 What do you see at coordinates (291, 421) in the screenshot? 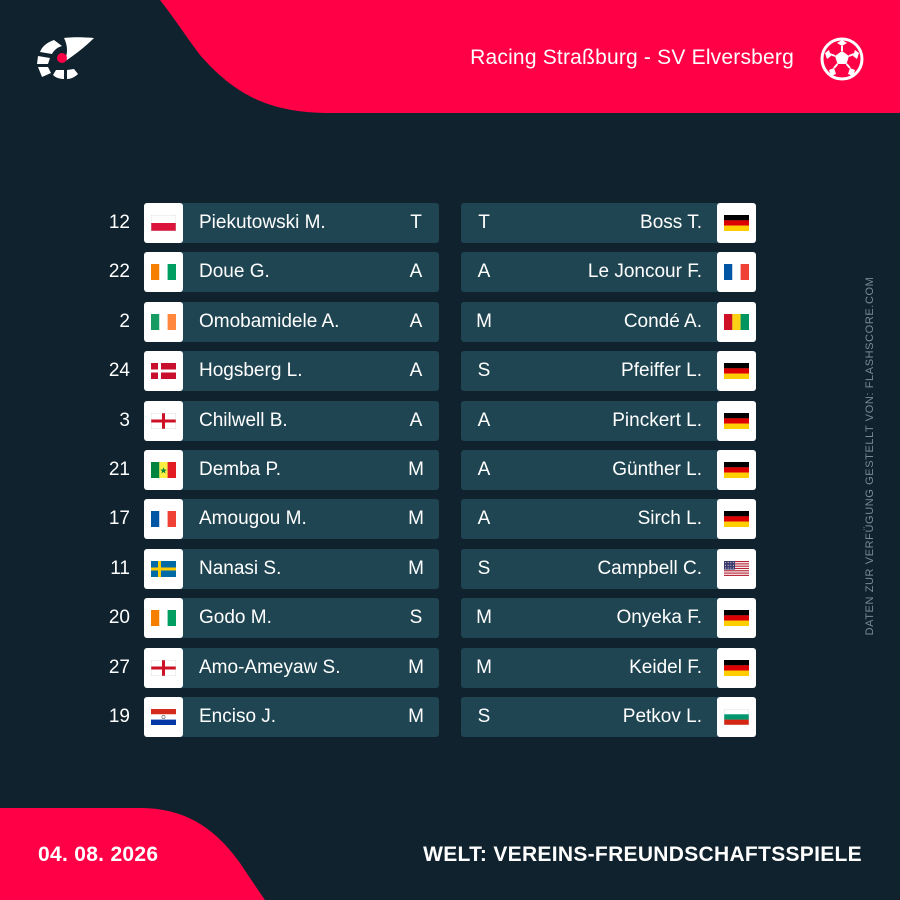
I see `home-player-card: Chilwell B. A` at bounding box center [291, 421].